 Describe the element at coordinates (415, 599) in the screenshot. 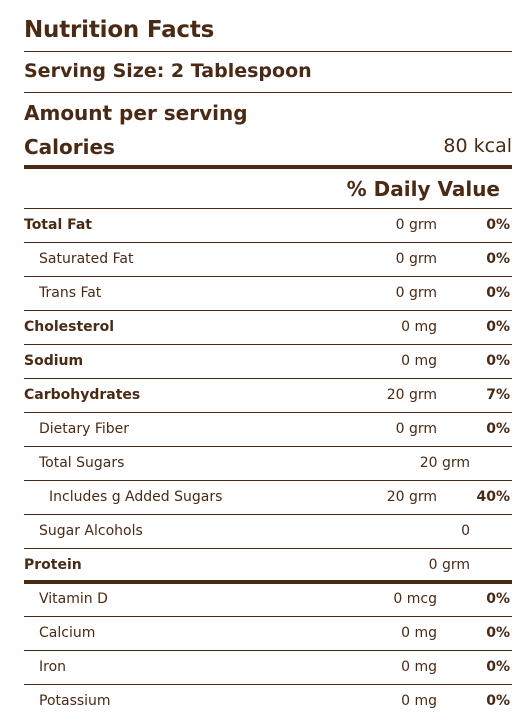

I see `nutrient-amount: 0 mcg` at that location.